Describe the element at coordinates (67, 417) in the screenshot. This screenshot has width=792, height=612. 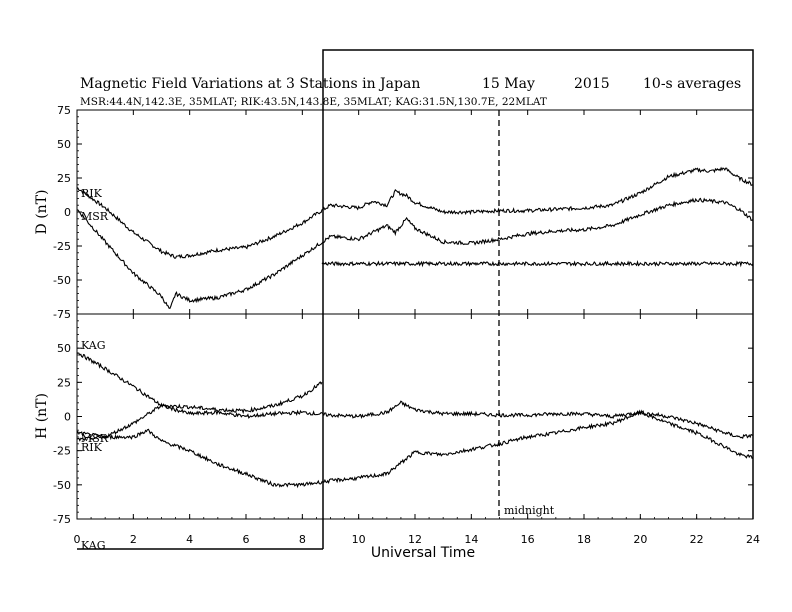
I see `h-ticks-label: 0` at that location.